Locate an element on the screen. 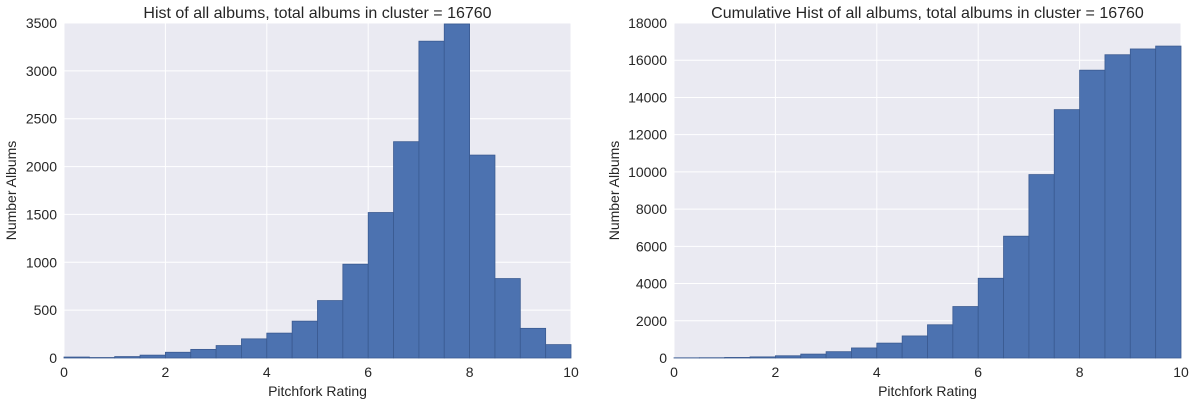 This screenshot has width=1195, height=406. y-tick-label: 4000 is located at coordinates (651, 284).